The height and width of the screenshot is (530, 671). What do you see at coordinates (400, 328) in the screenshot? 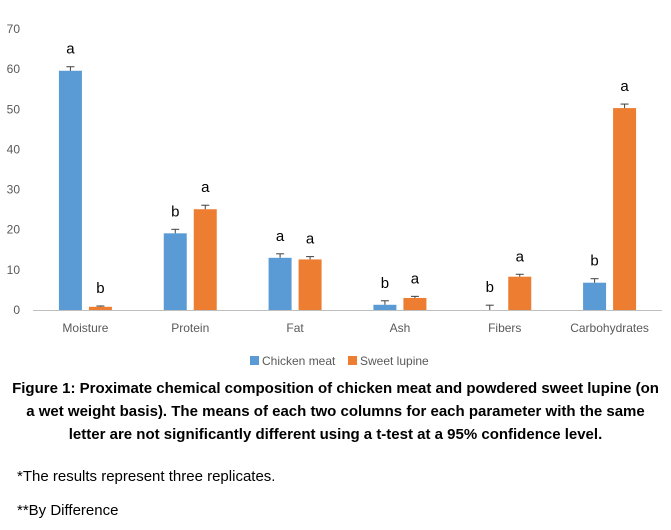
I see `x-tick-label: Ash` at bounding box center [400, 328].